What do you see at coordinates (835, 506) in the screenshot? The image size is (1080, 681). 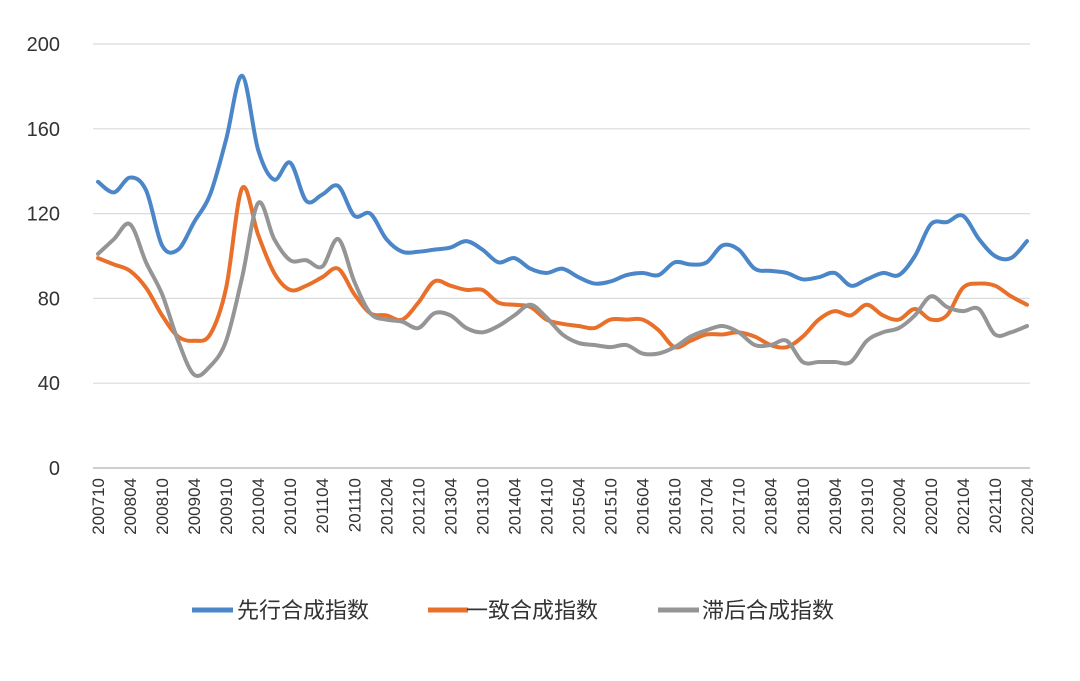 I see `x-tick-label: 201904` at bounding box center [835, 506].